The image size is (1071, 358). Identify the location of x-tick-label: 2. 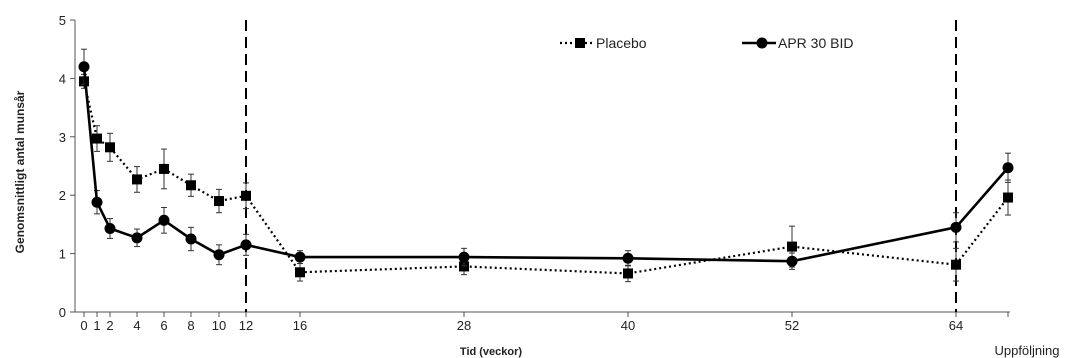
(109, 325).